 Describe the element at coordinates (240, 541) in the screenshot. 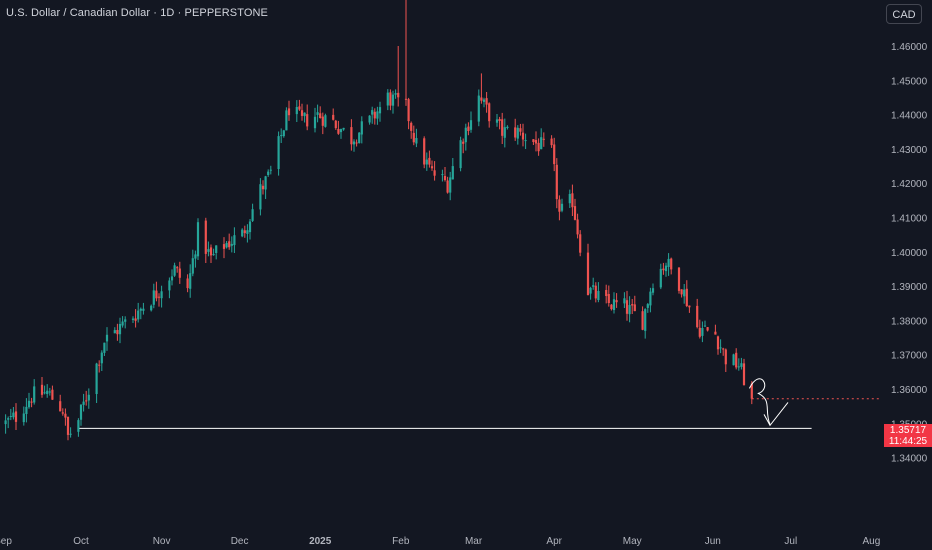

I see `time-tick-label: Dec` at that location.